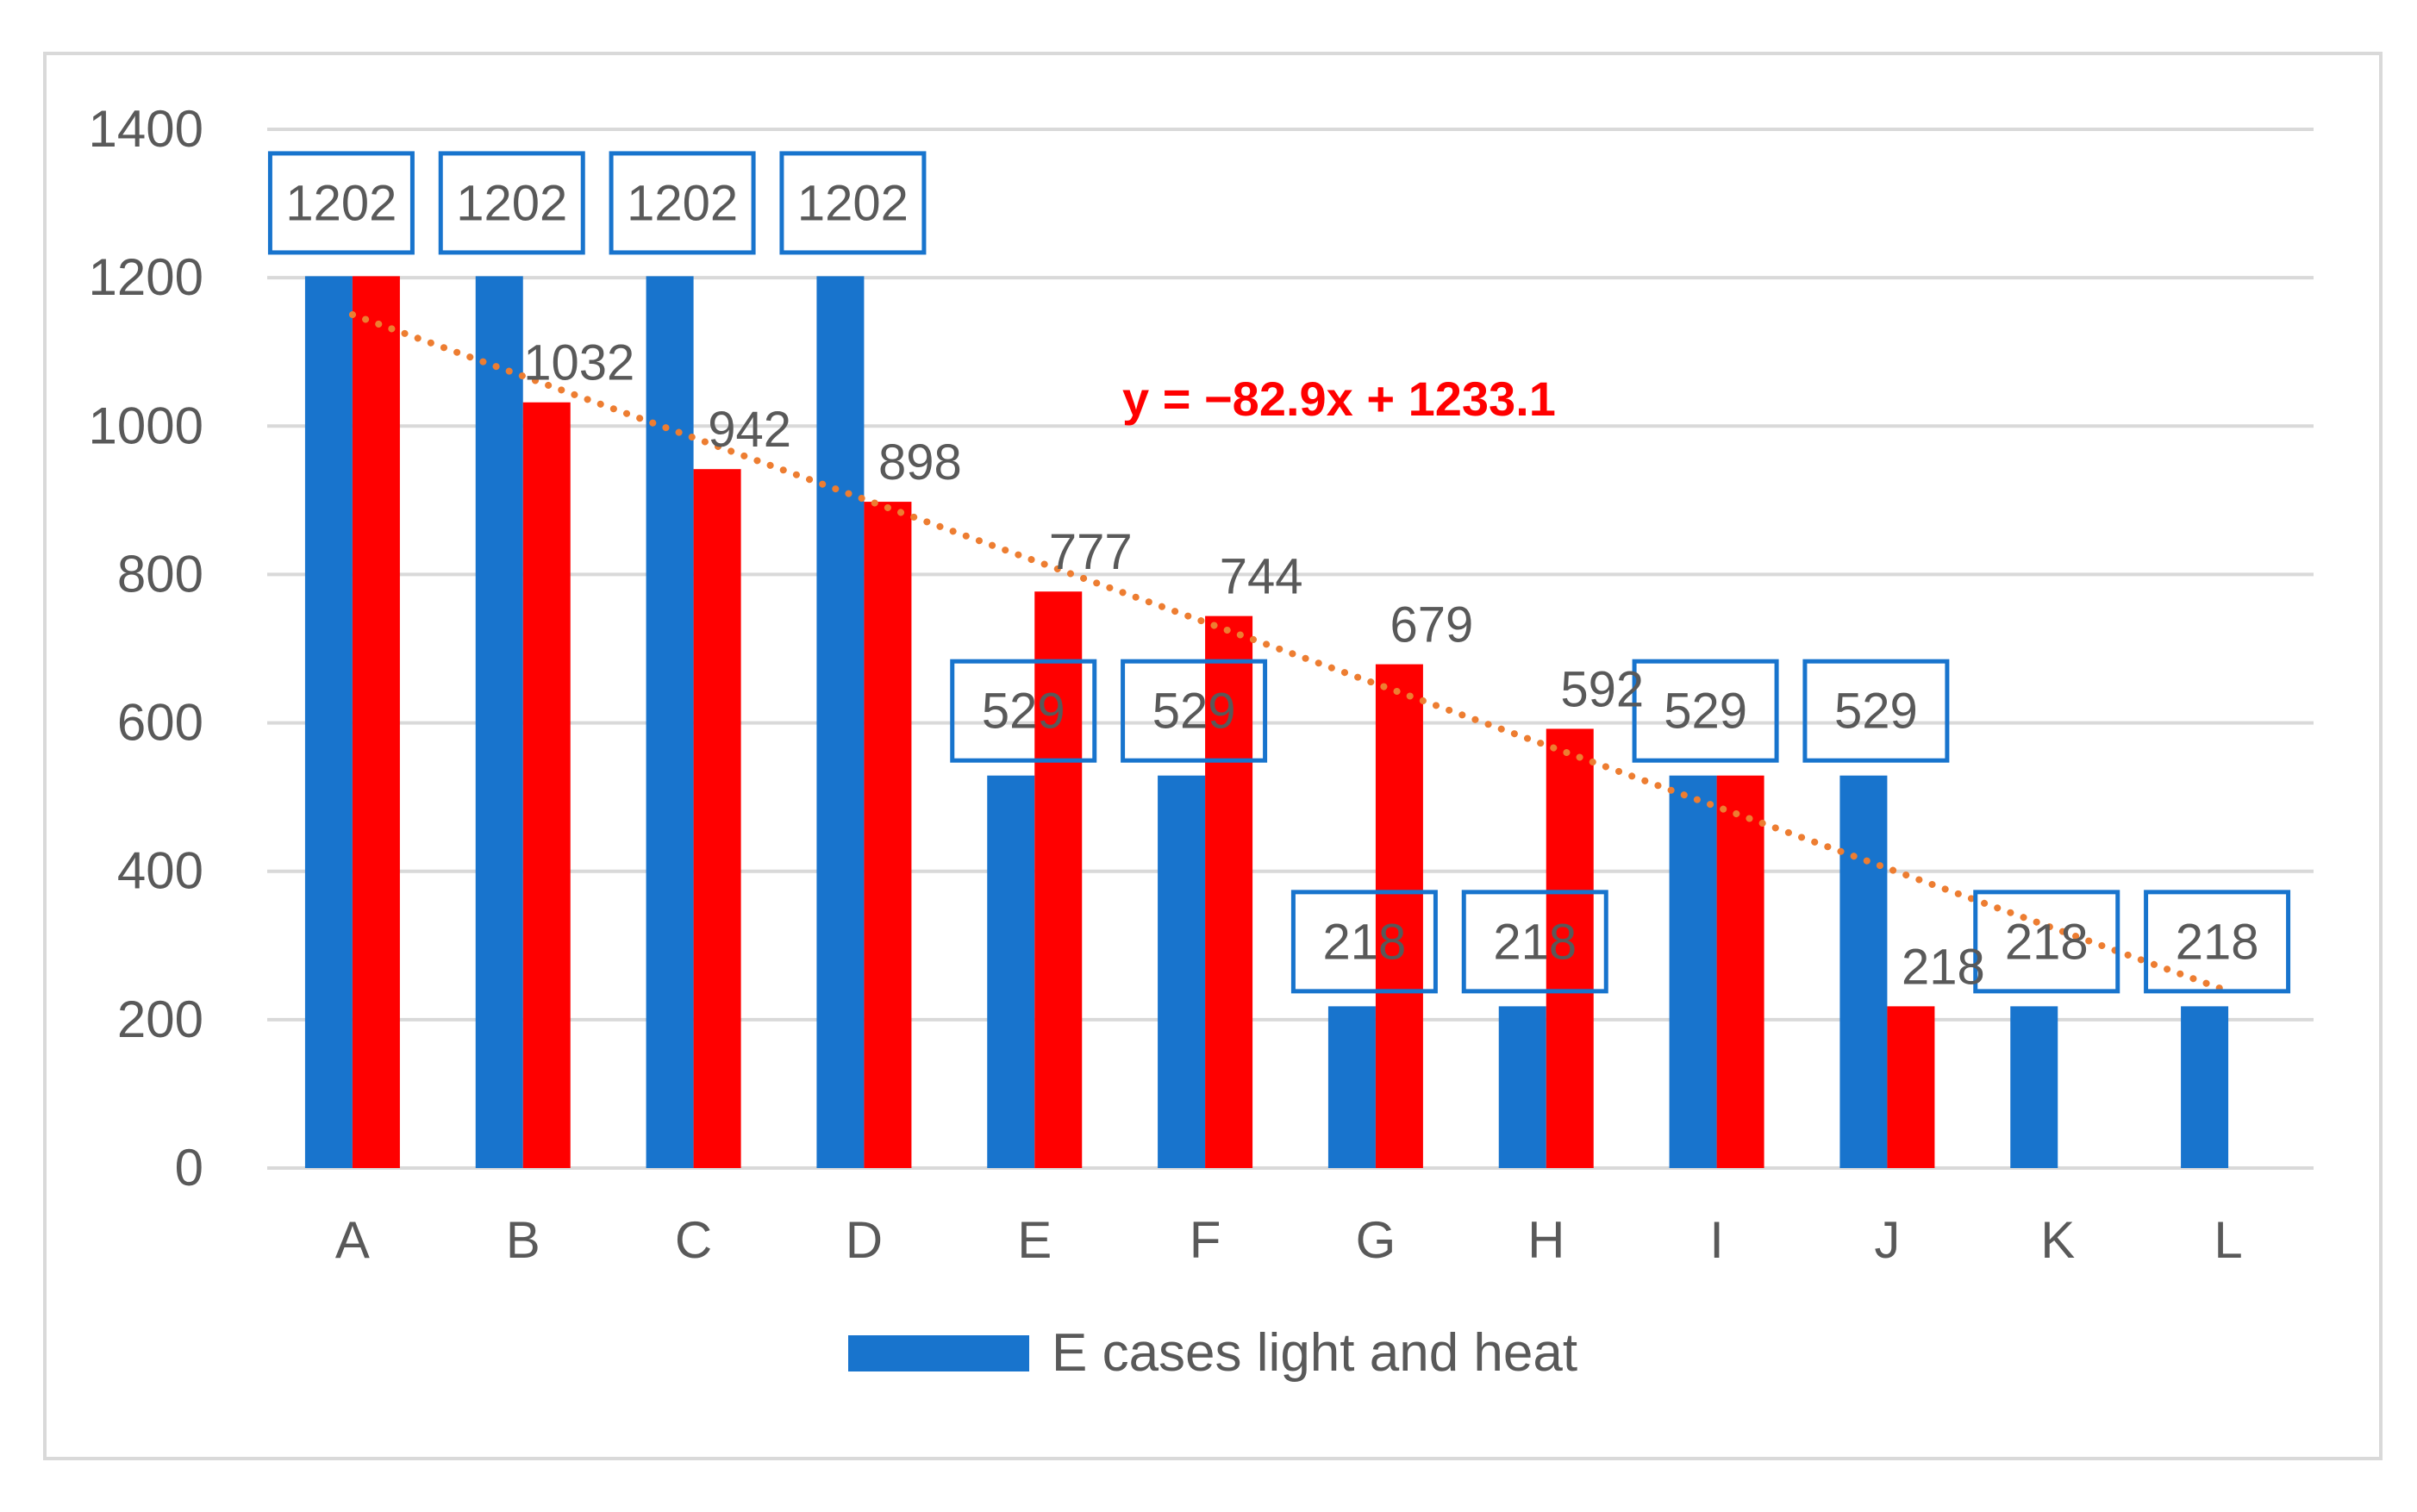  What do you see at coordinates (1376, 1240) in the screenshot?
I see `x-tick-label: G` at bounding box center [1376, 1240].